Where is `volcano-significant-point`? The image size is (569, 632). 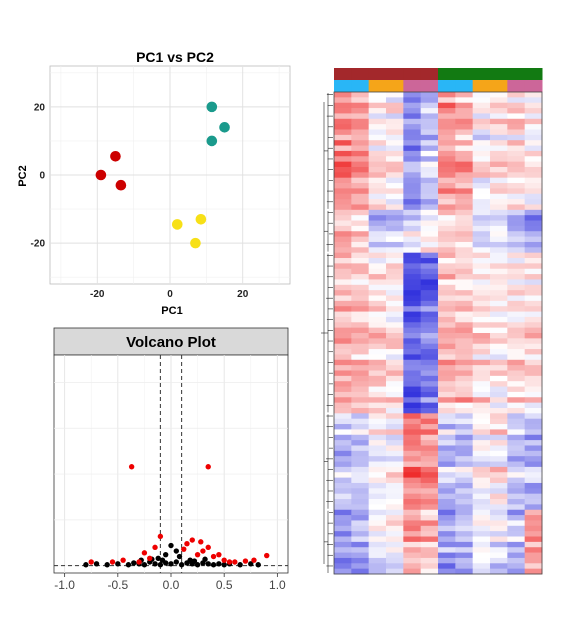
volcano-significant-point is located at coordinates (192, 540).